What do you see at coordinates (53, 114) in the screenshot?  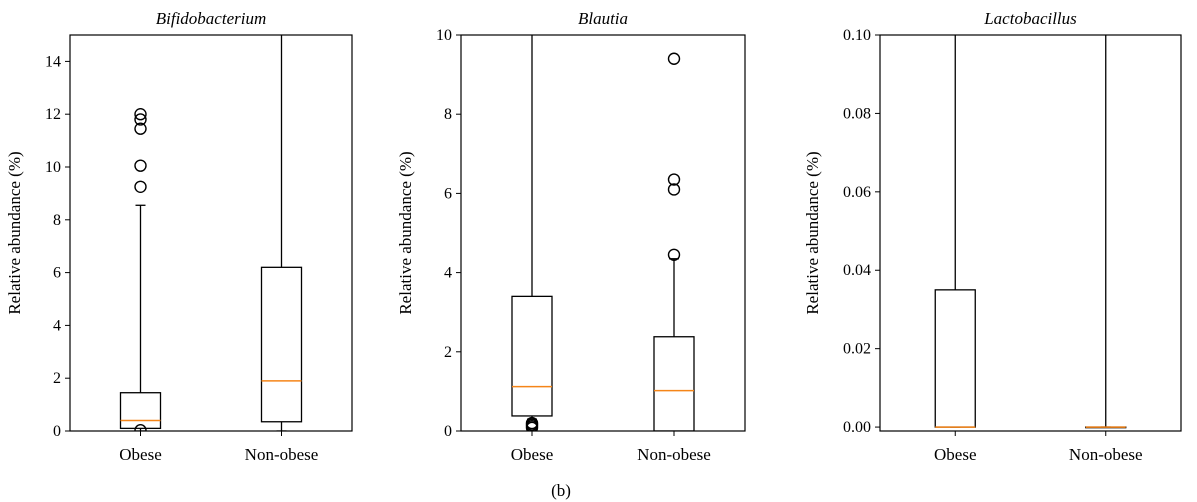 I see `y-tick-label: 12` at bounding box center [53, 114].